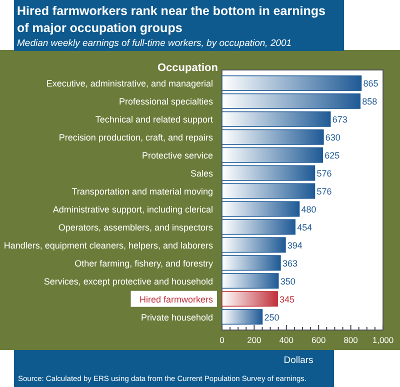 The width and height of the screenshot is (400, 387). I want to click on y-tick-label: Services, except protective and household, so click(128, 281).